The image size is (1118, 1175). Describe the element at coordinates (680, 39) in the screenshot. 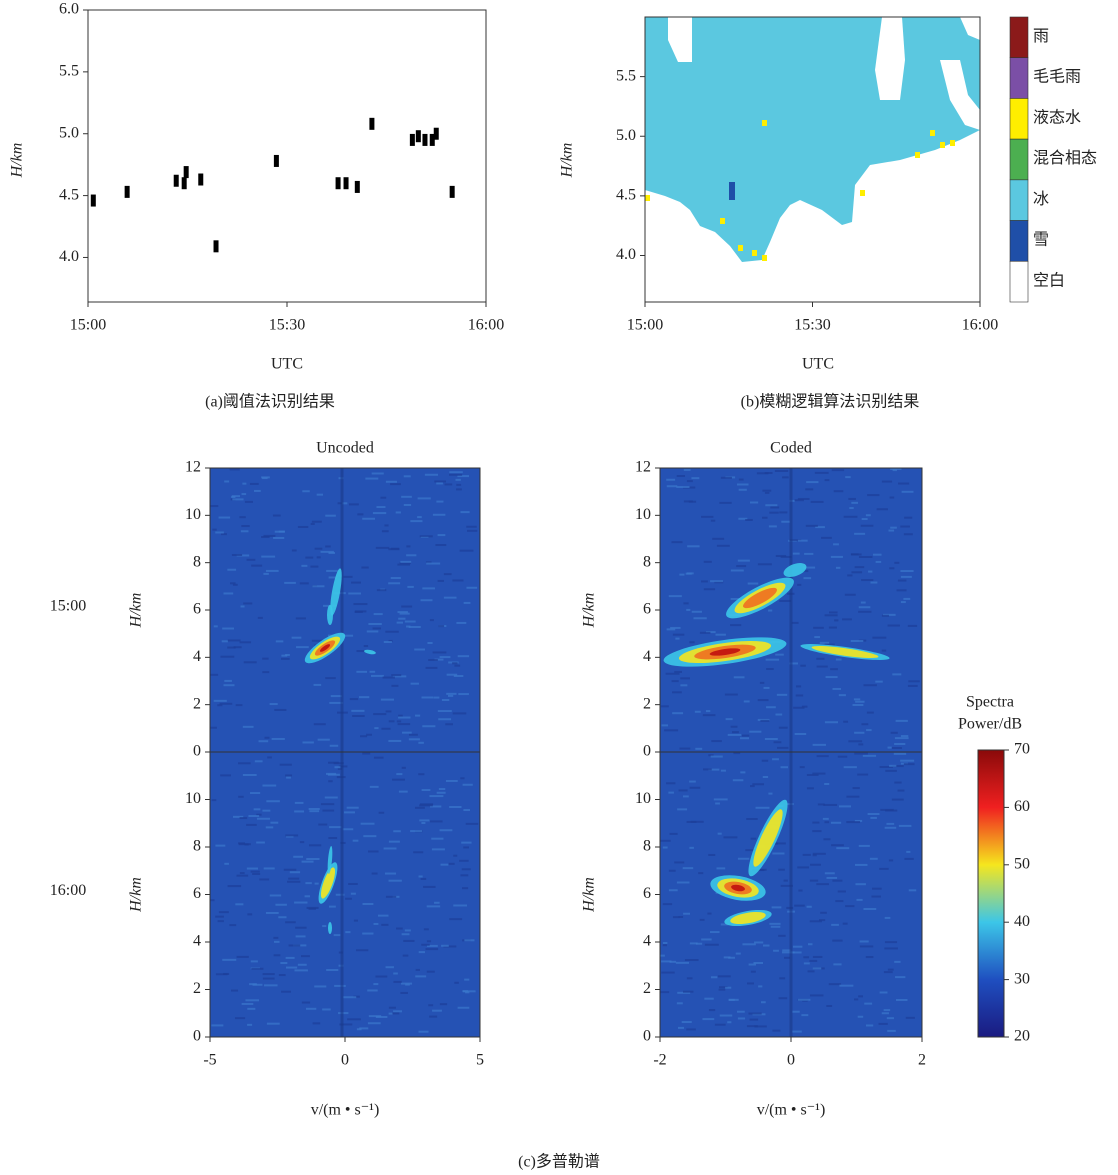

I see `blank-region` at that location.